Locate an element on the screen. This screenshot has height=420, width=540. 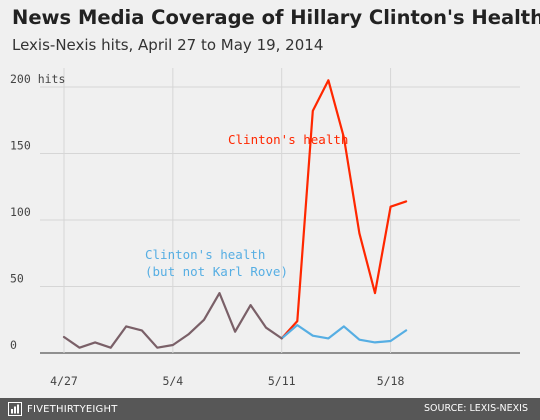
brand: FIVETHIRTYEIGHT is located at coordinates (63, 409).